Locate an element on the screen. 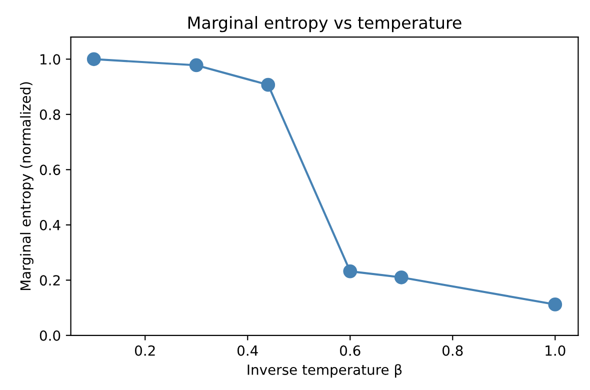 This screenshot has height=390, width=590. y-tick-label: 0.4 is located at coordinates (50, 225).